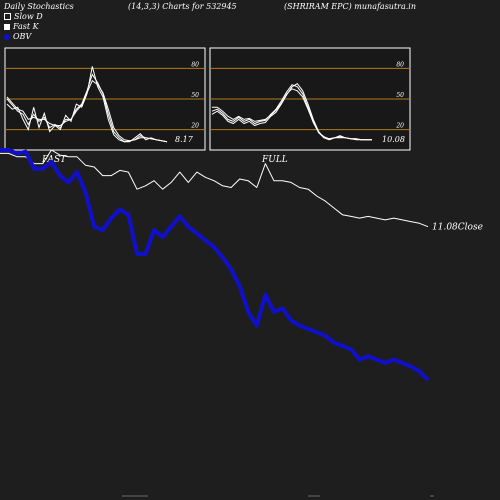  I want to click on panel-fast-label: FAST, so click(54, 160).